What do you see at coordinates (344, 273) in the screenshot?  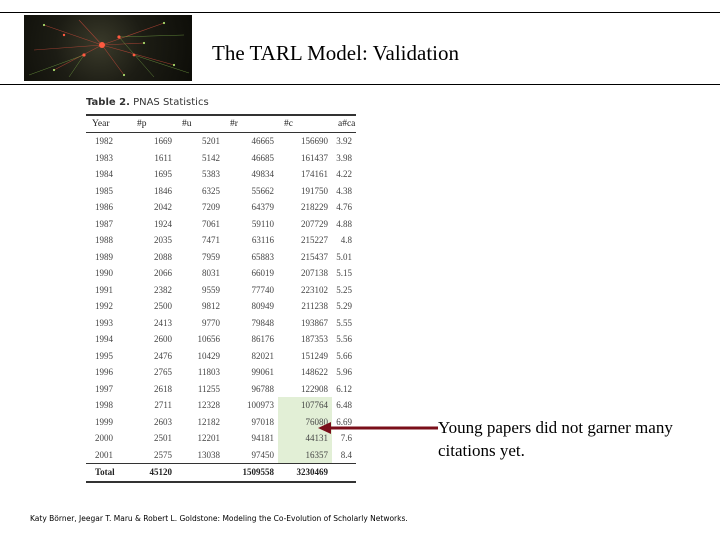 I see `value-cell: 5.15` at bounding box center [344, 273].